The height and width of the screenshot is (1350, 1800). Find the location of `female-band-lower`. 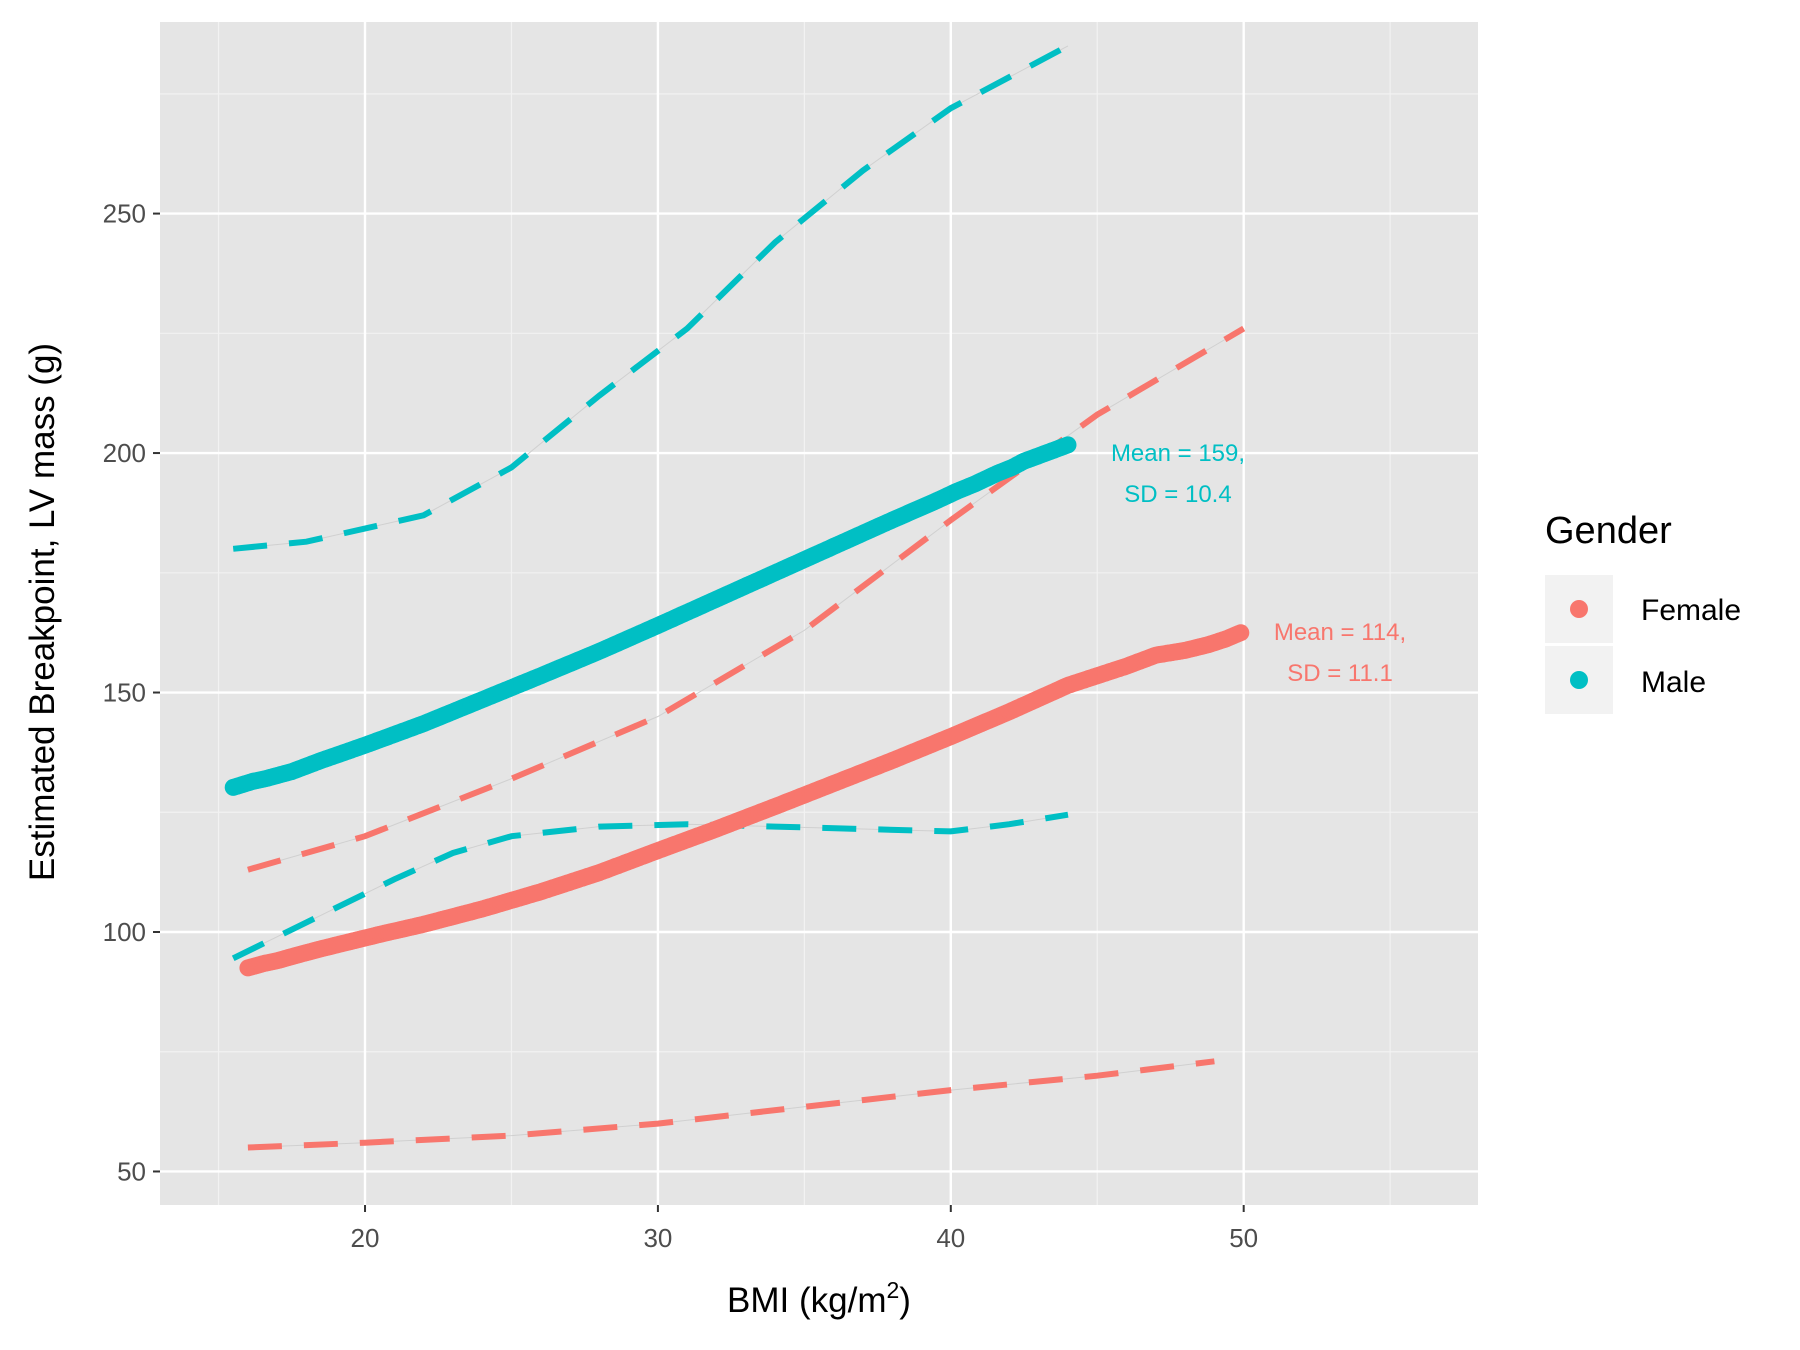

female-band-lower is located at coordinates (731, 1104).